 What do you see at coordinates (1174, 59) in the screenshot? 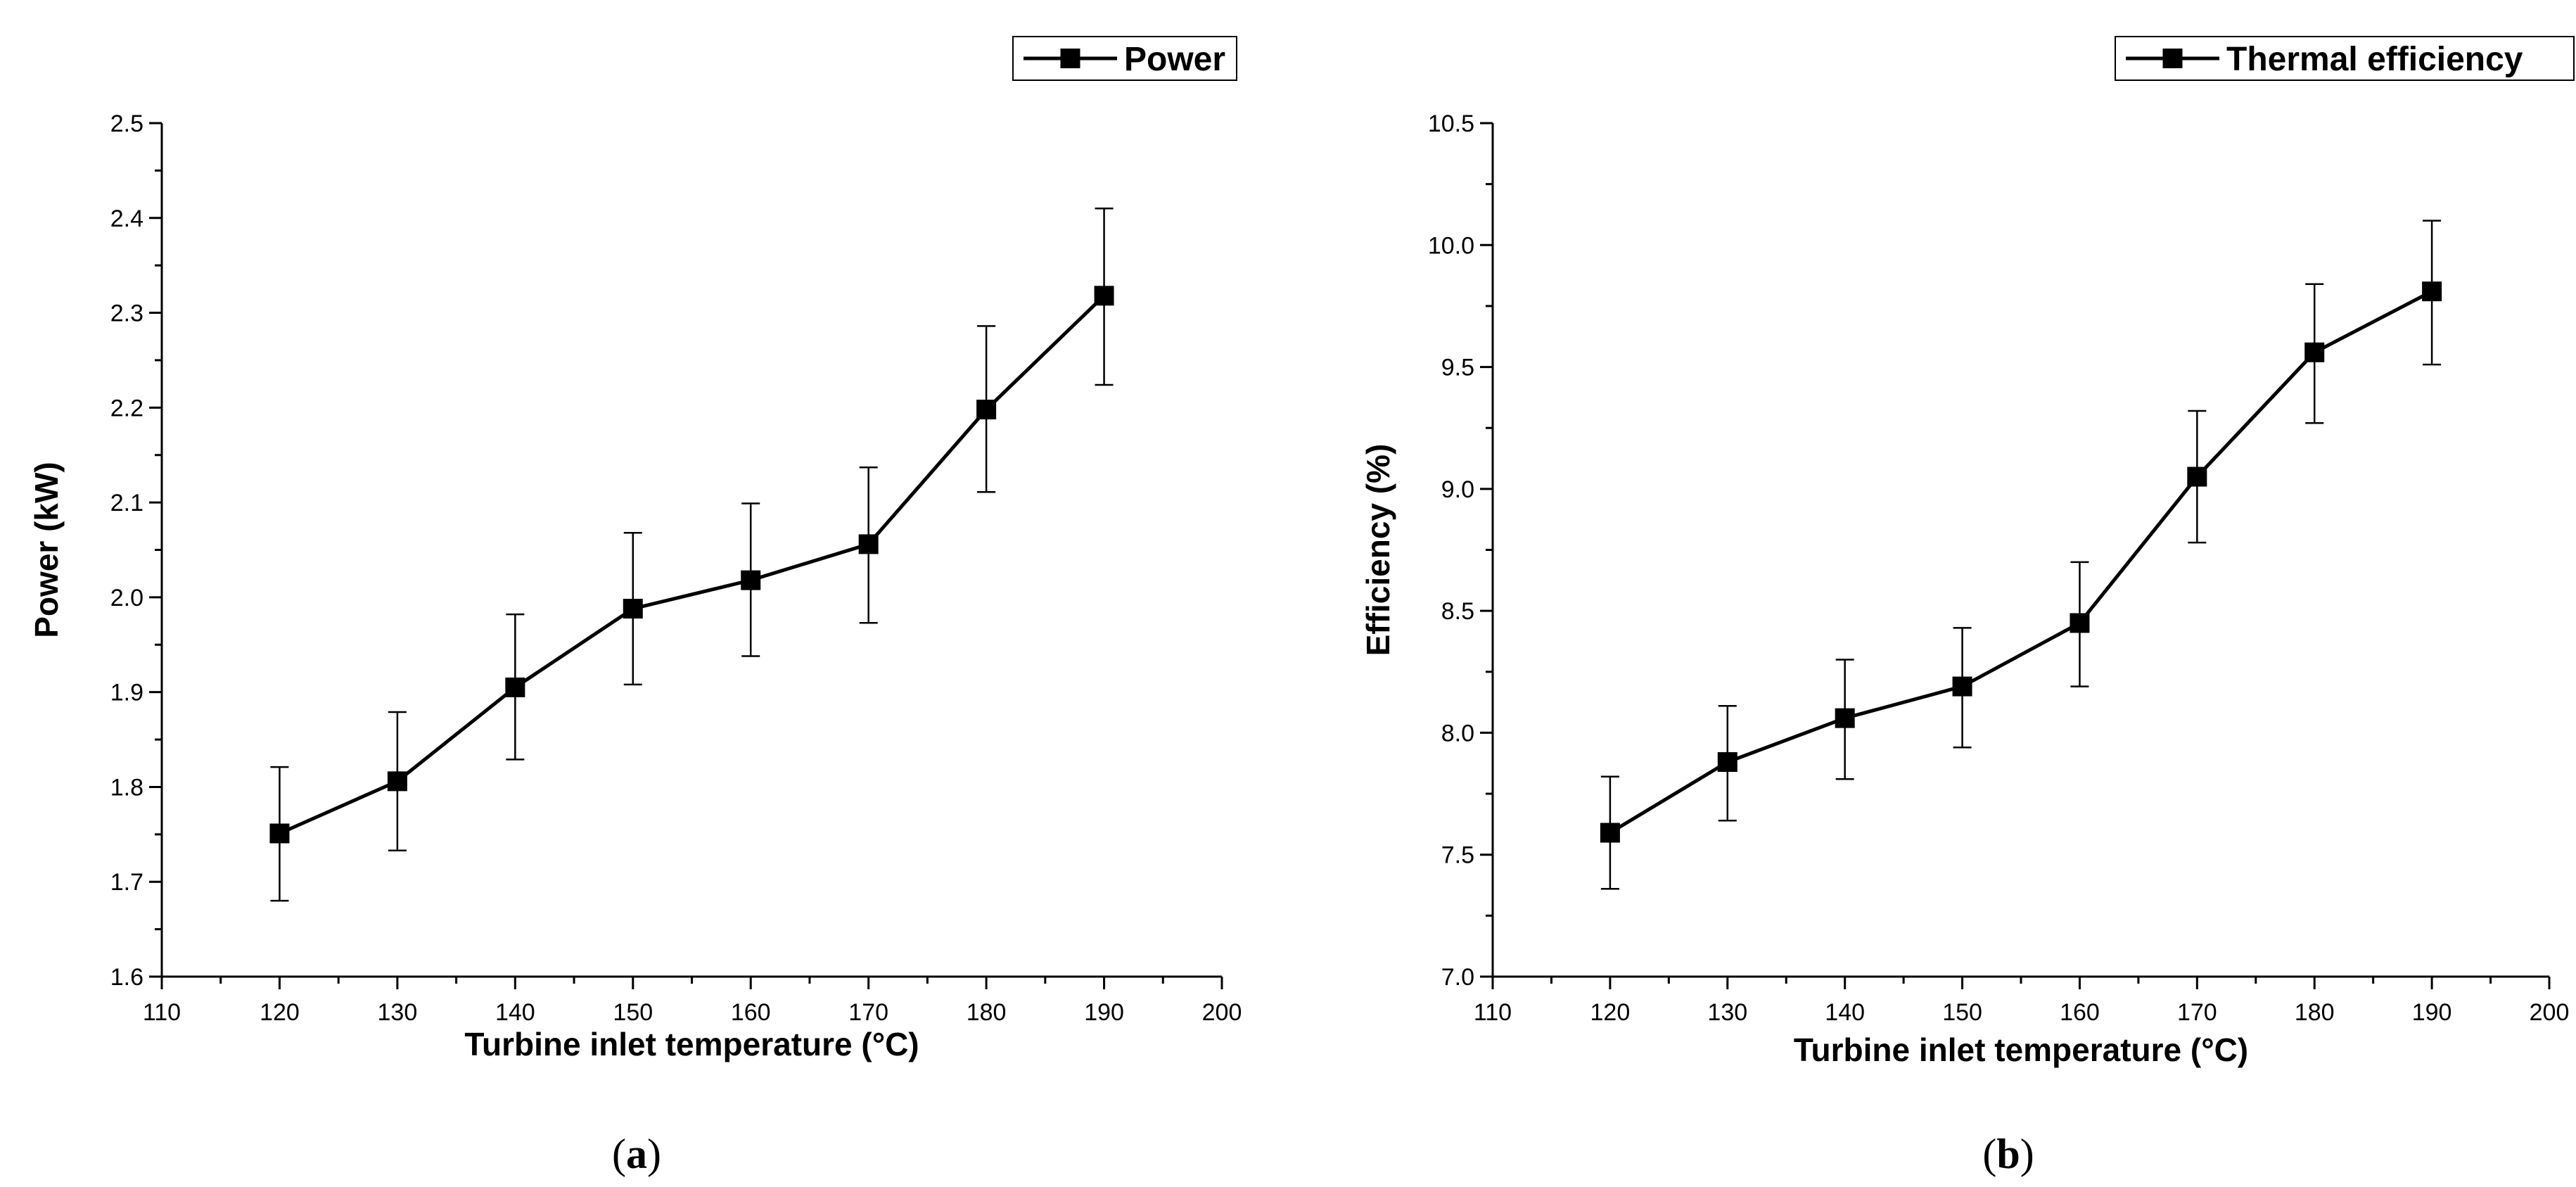
I see `legend-label: Power` at bounding box center [1174, 59].